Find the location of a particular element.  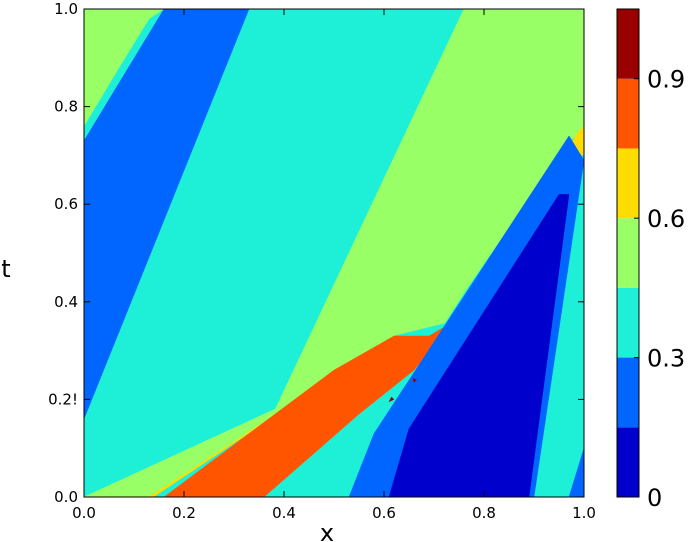

x-tick-label: 1.0 is located at coordinates (584, 513).